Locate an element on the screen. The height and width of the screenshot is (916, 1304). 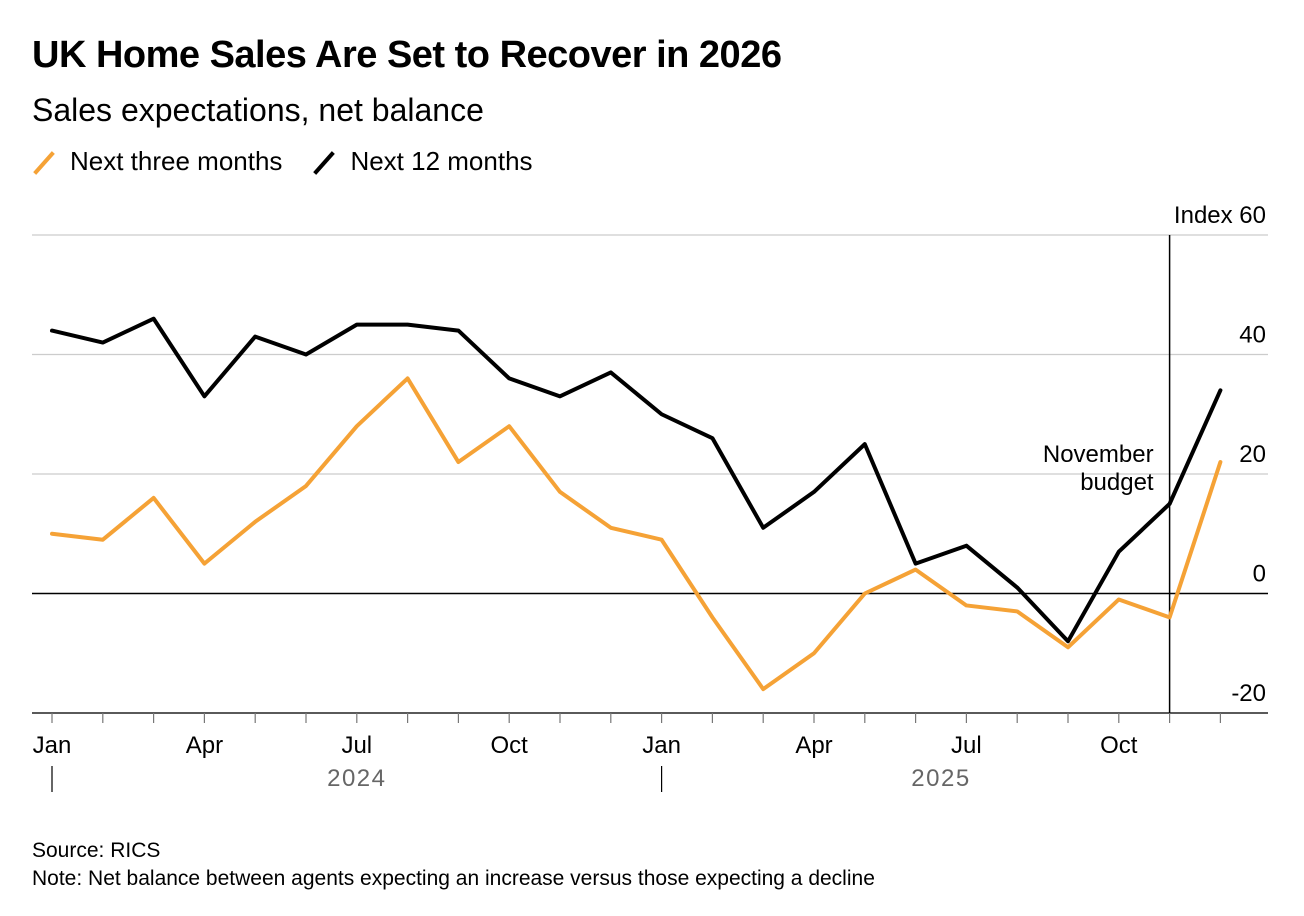
y-tick-label: -20 is located at coordinates (1248, 693).